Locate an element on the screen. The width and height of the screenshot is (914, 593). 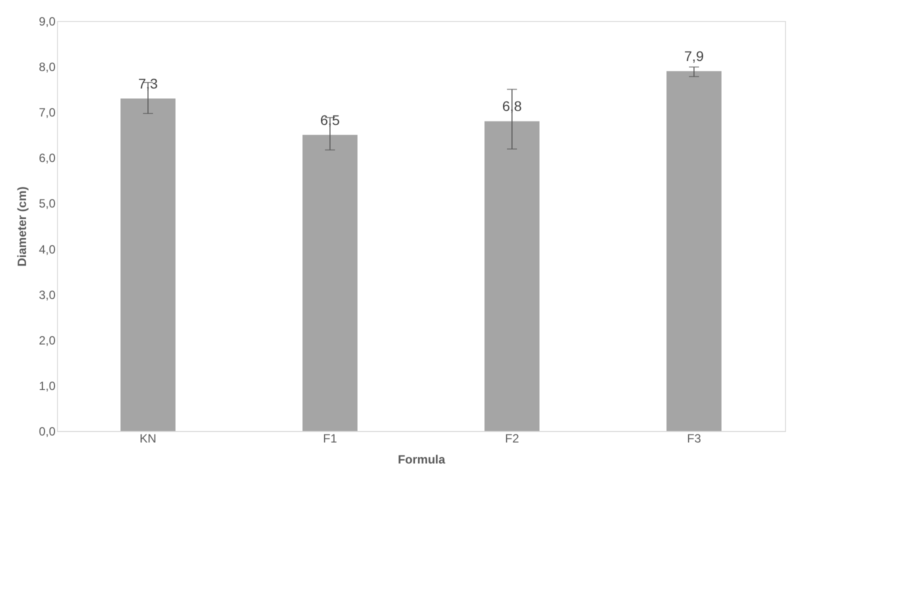
x-tick-label: F3 is located at coordinates (694, 439).